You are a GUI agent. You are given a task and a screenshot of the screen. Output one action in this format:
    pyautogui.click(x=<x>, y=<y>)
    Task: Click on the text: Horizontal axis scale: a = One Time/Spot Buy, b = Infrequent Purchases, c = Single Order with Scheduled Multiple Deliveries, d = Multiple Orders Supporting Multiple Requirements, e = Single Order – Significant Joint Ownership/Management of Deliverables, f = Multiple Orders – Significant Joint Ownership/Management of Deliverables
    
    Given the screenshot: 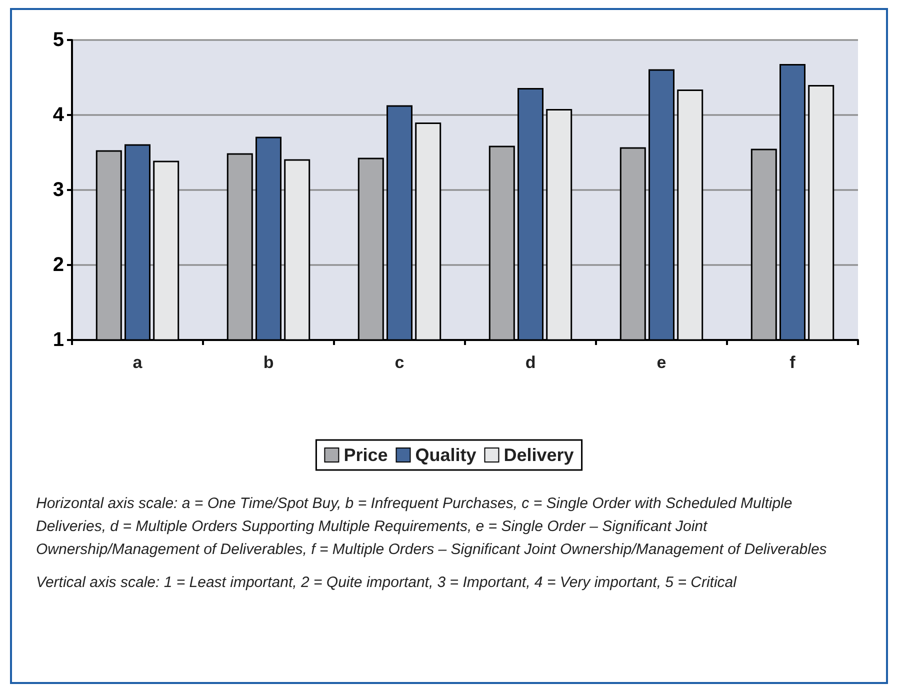 What is the action you would take?
    pyautogui.click(x=432, y=527)
    